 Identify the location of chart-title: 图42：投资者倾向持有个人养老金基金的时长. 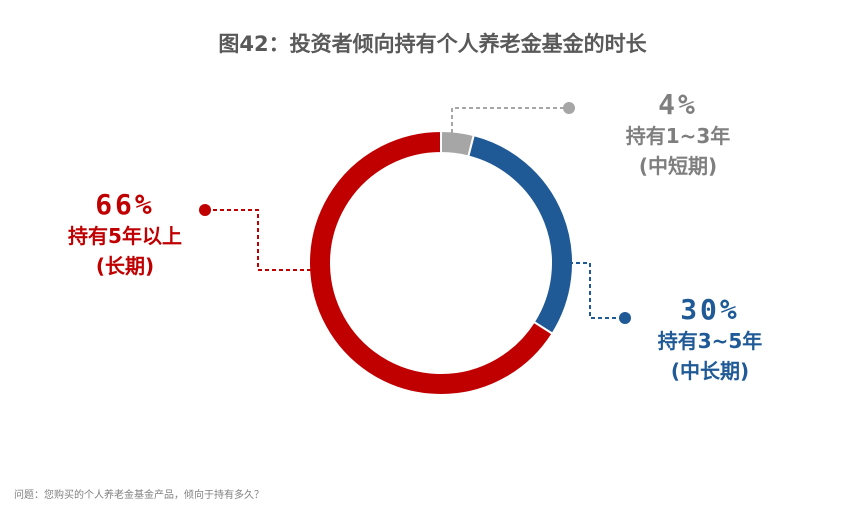
(432, 44).